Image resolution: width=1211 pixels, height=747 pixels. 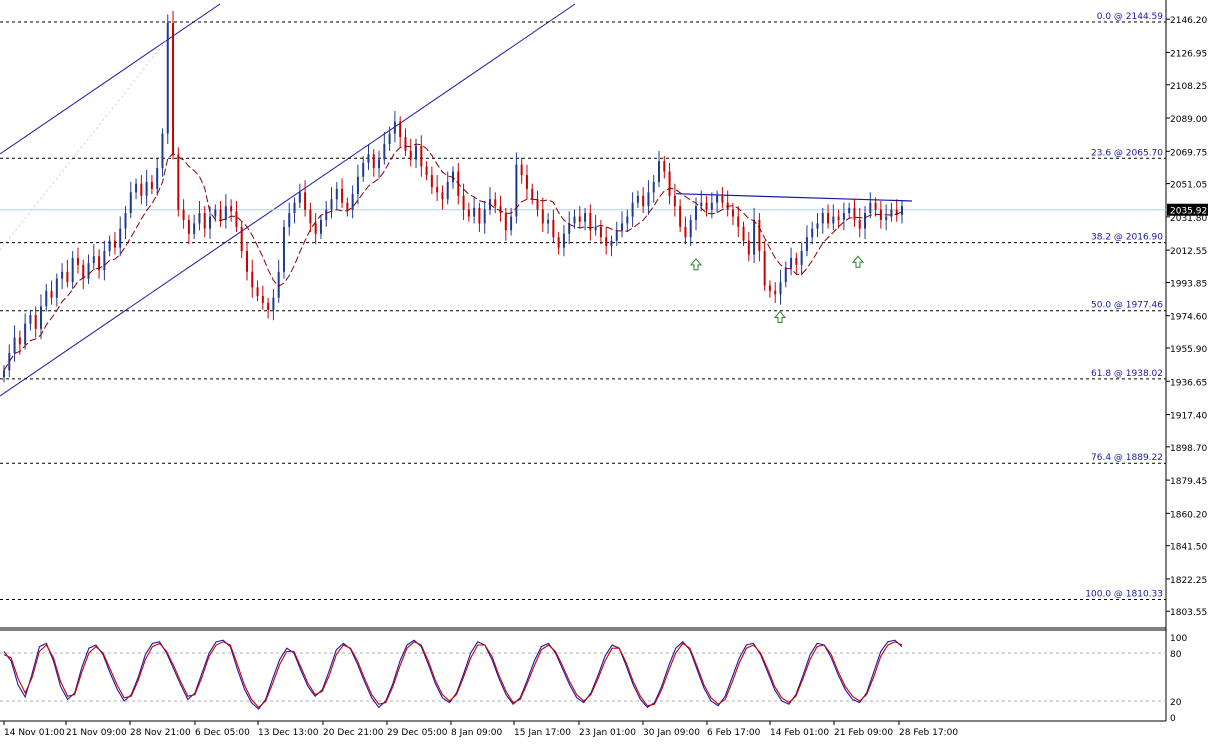 What do you see at coordinates (1188, 186) in the screenshot?
I see `price-tick-label: 2051.05` at bounding box center [1188, 186].